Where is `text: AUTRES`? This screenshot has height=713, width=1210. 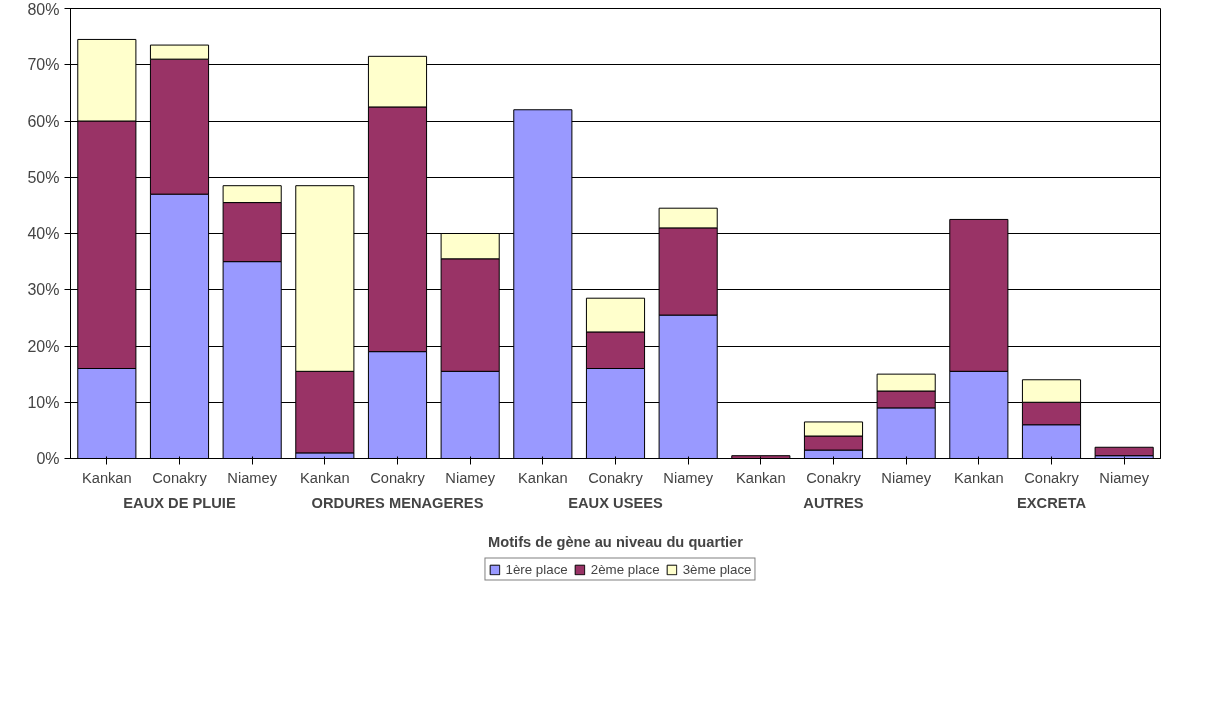
text: AUTRES is located at coordinates (833, 502).